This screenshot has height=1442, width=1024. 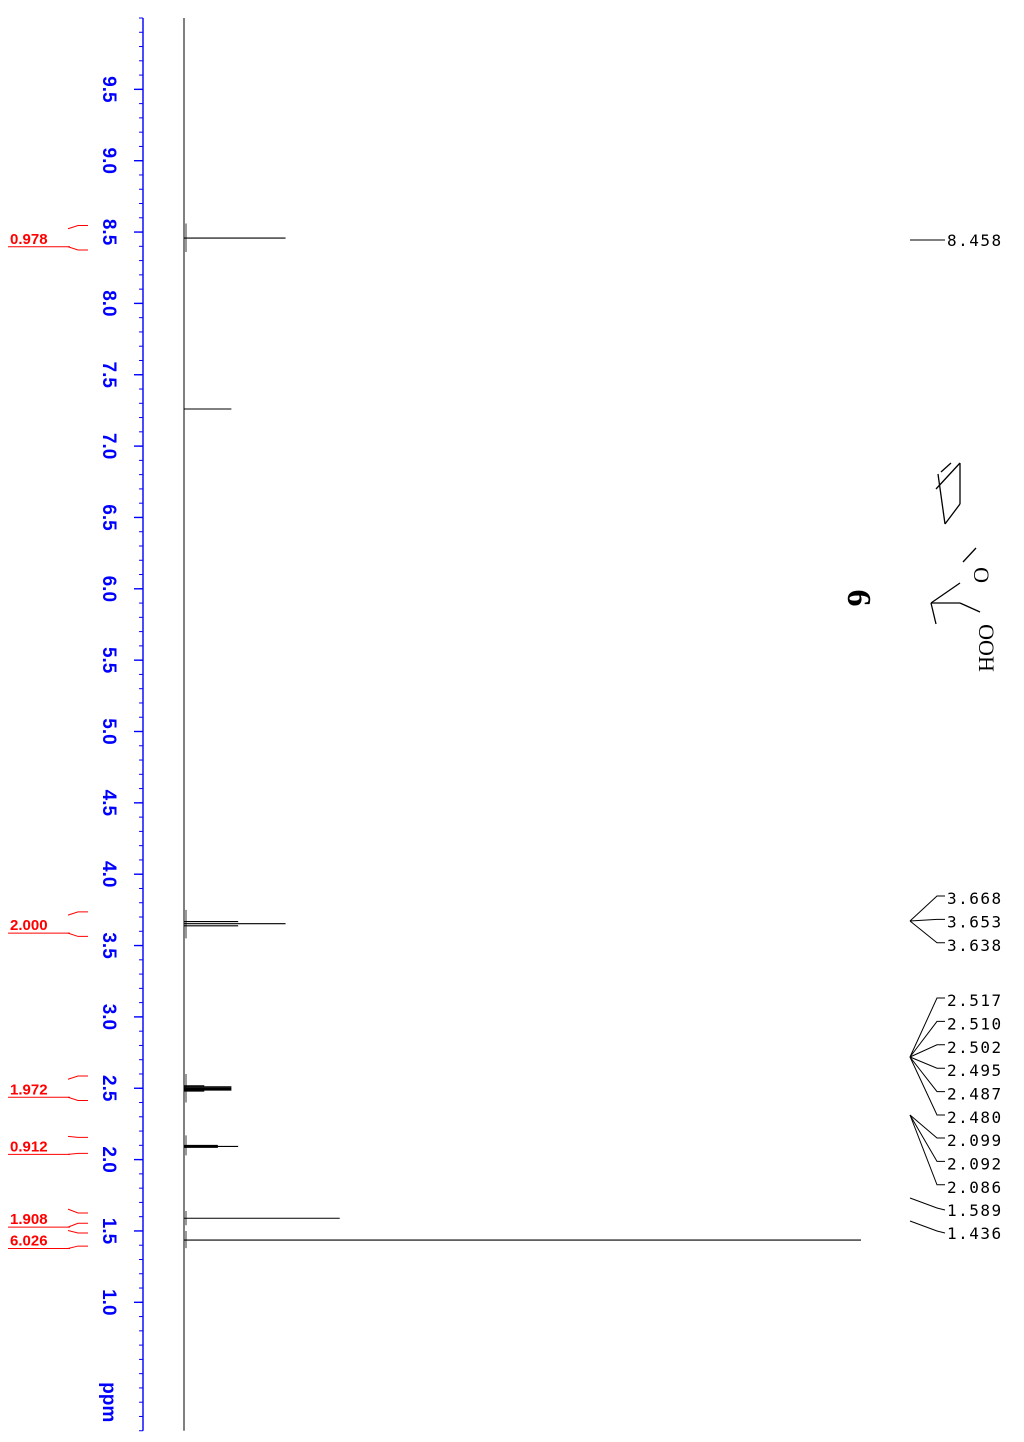 What do you see at coordinates (975, 1070) in the screenshot?
I see `peak-label: 2.495` at bounding box center [975, 1070].